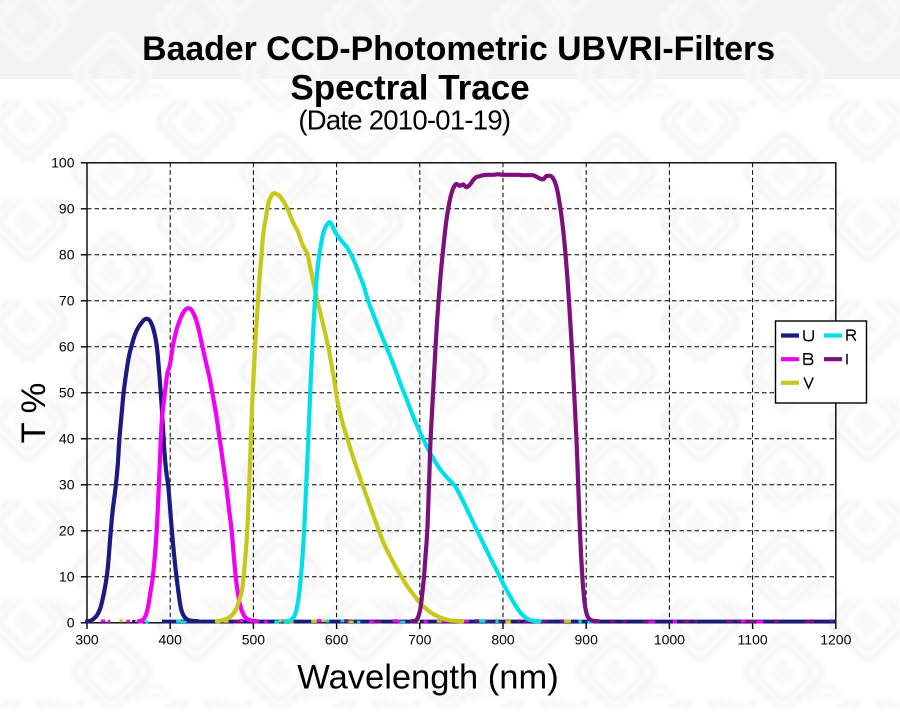 The image size is (900, 714). Describe the element at coordinates (669, 640) in the screenshot. I see `svg-text: 1000` at that location.